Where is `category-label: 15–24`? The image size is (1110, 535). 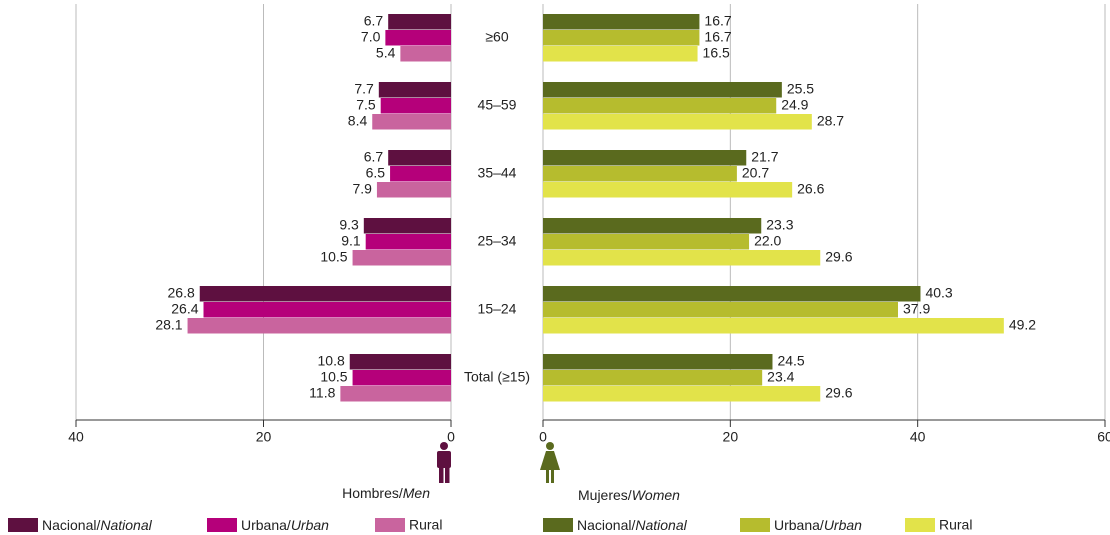 category-label: 15–24 is located at coordinates (497, 309).